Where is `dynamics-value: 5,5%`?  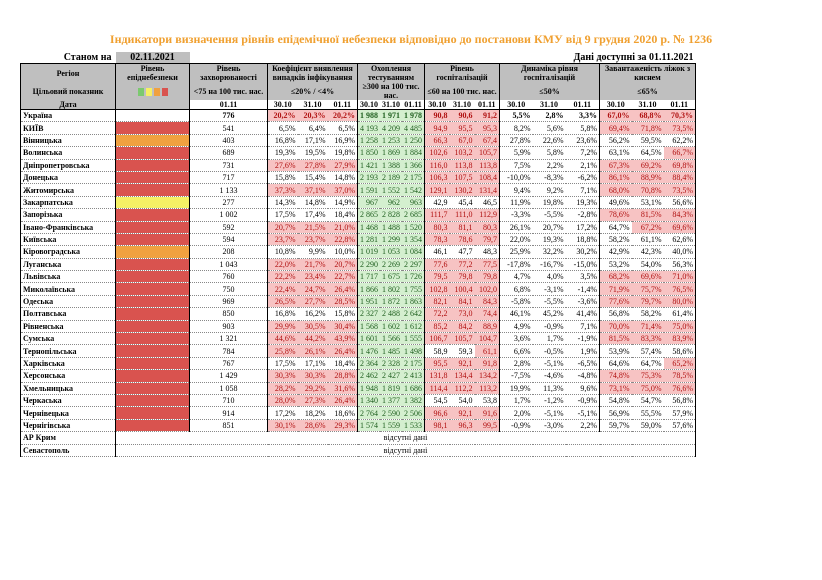 dynamics-value: 5,5% is located at coordinates (516, 116).